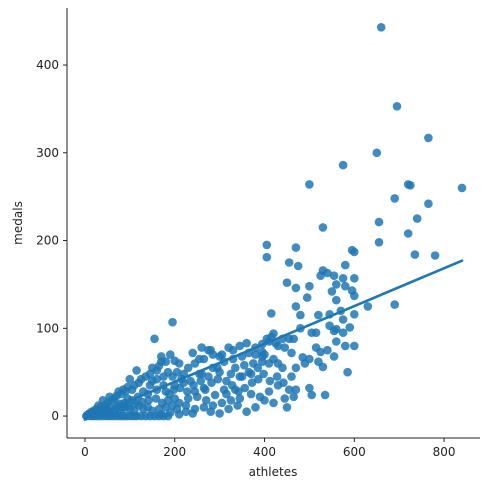 The width and height of the screenshot is (490, 489). I want to click on x-tick-label: 800, so click(444, 452).